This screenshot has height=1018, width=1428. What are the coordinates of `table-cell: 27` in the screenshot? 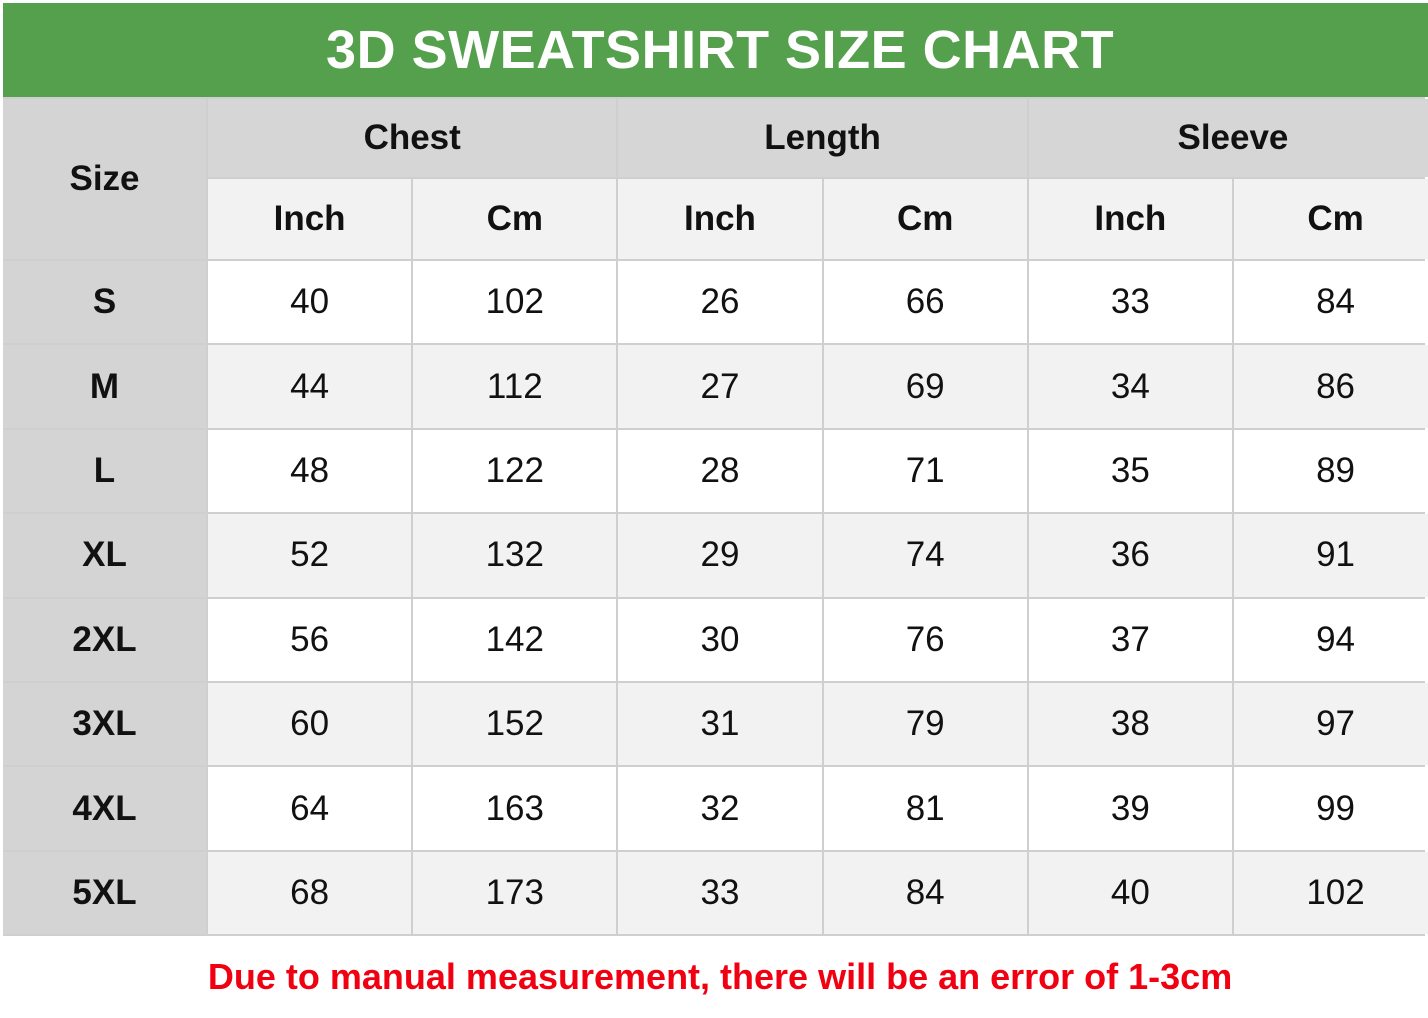 It's located at (720, 386).